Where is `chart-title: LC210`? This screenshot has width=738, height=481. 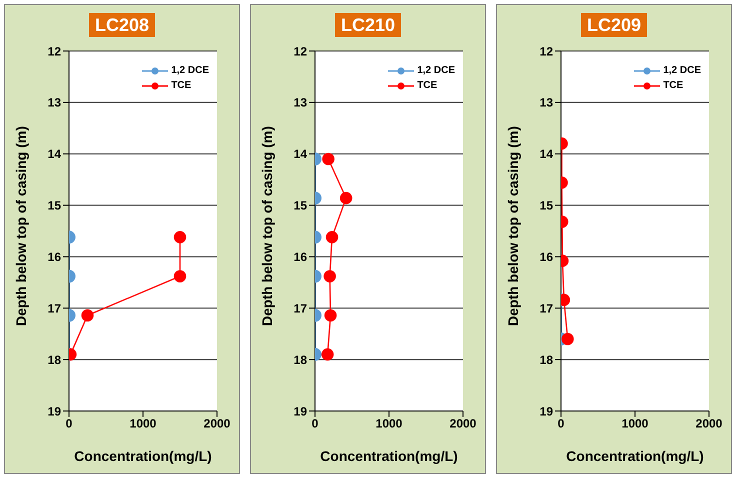
chart-title: LC210 is located at coordinates (368, 25).